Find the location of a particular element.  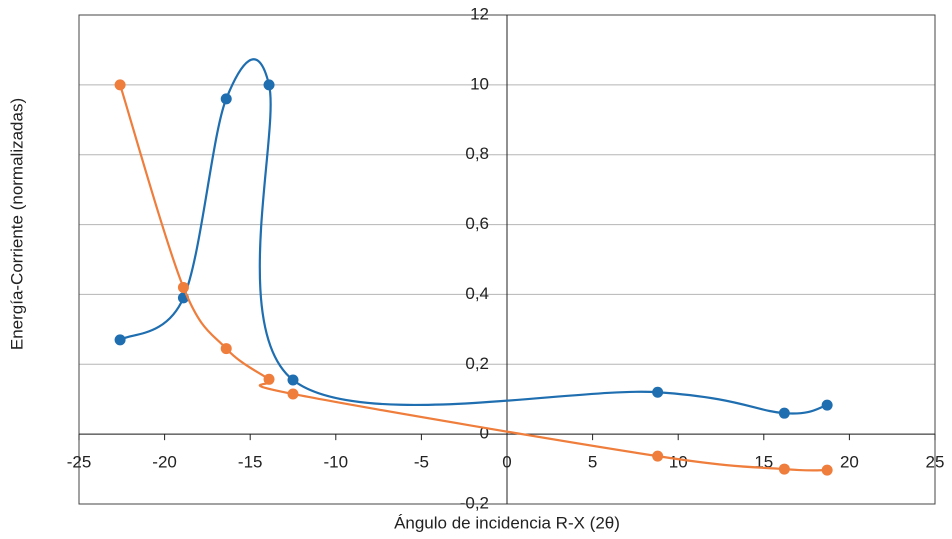

x-axis-label: Ángulo de incidencia R-X (2θ) is located at coordinates (507, 522).